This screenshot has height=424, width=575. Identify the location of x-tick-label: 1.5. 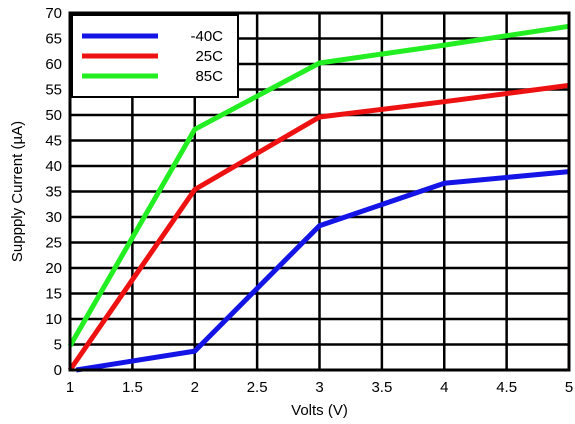
(132, 387).